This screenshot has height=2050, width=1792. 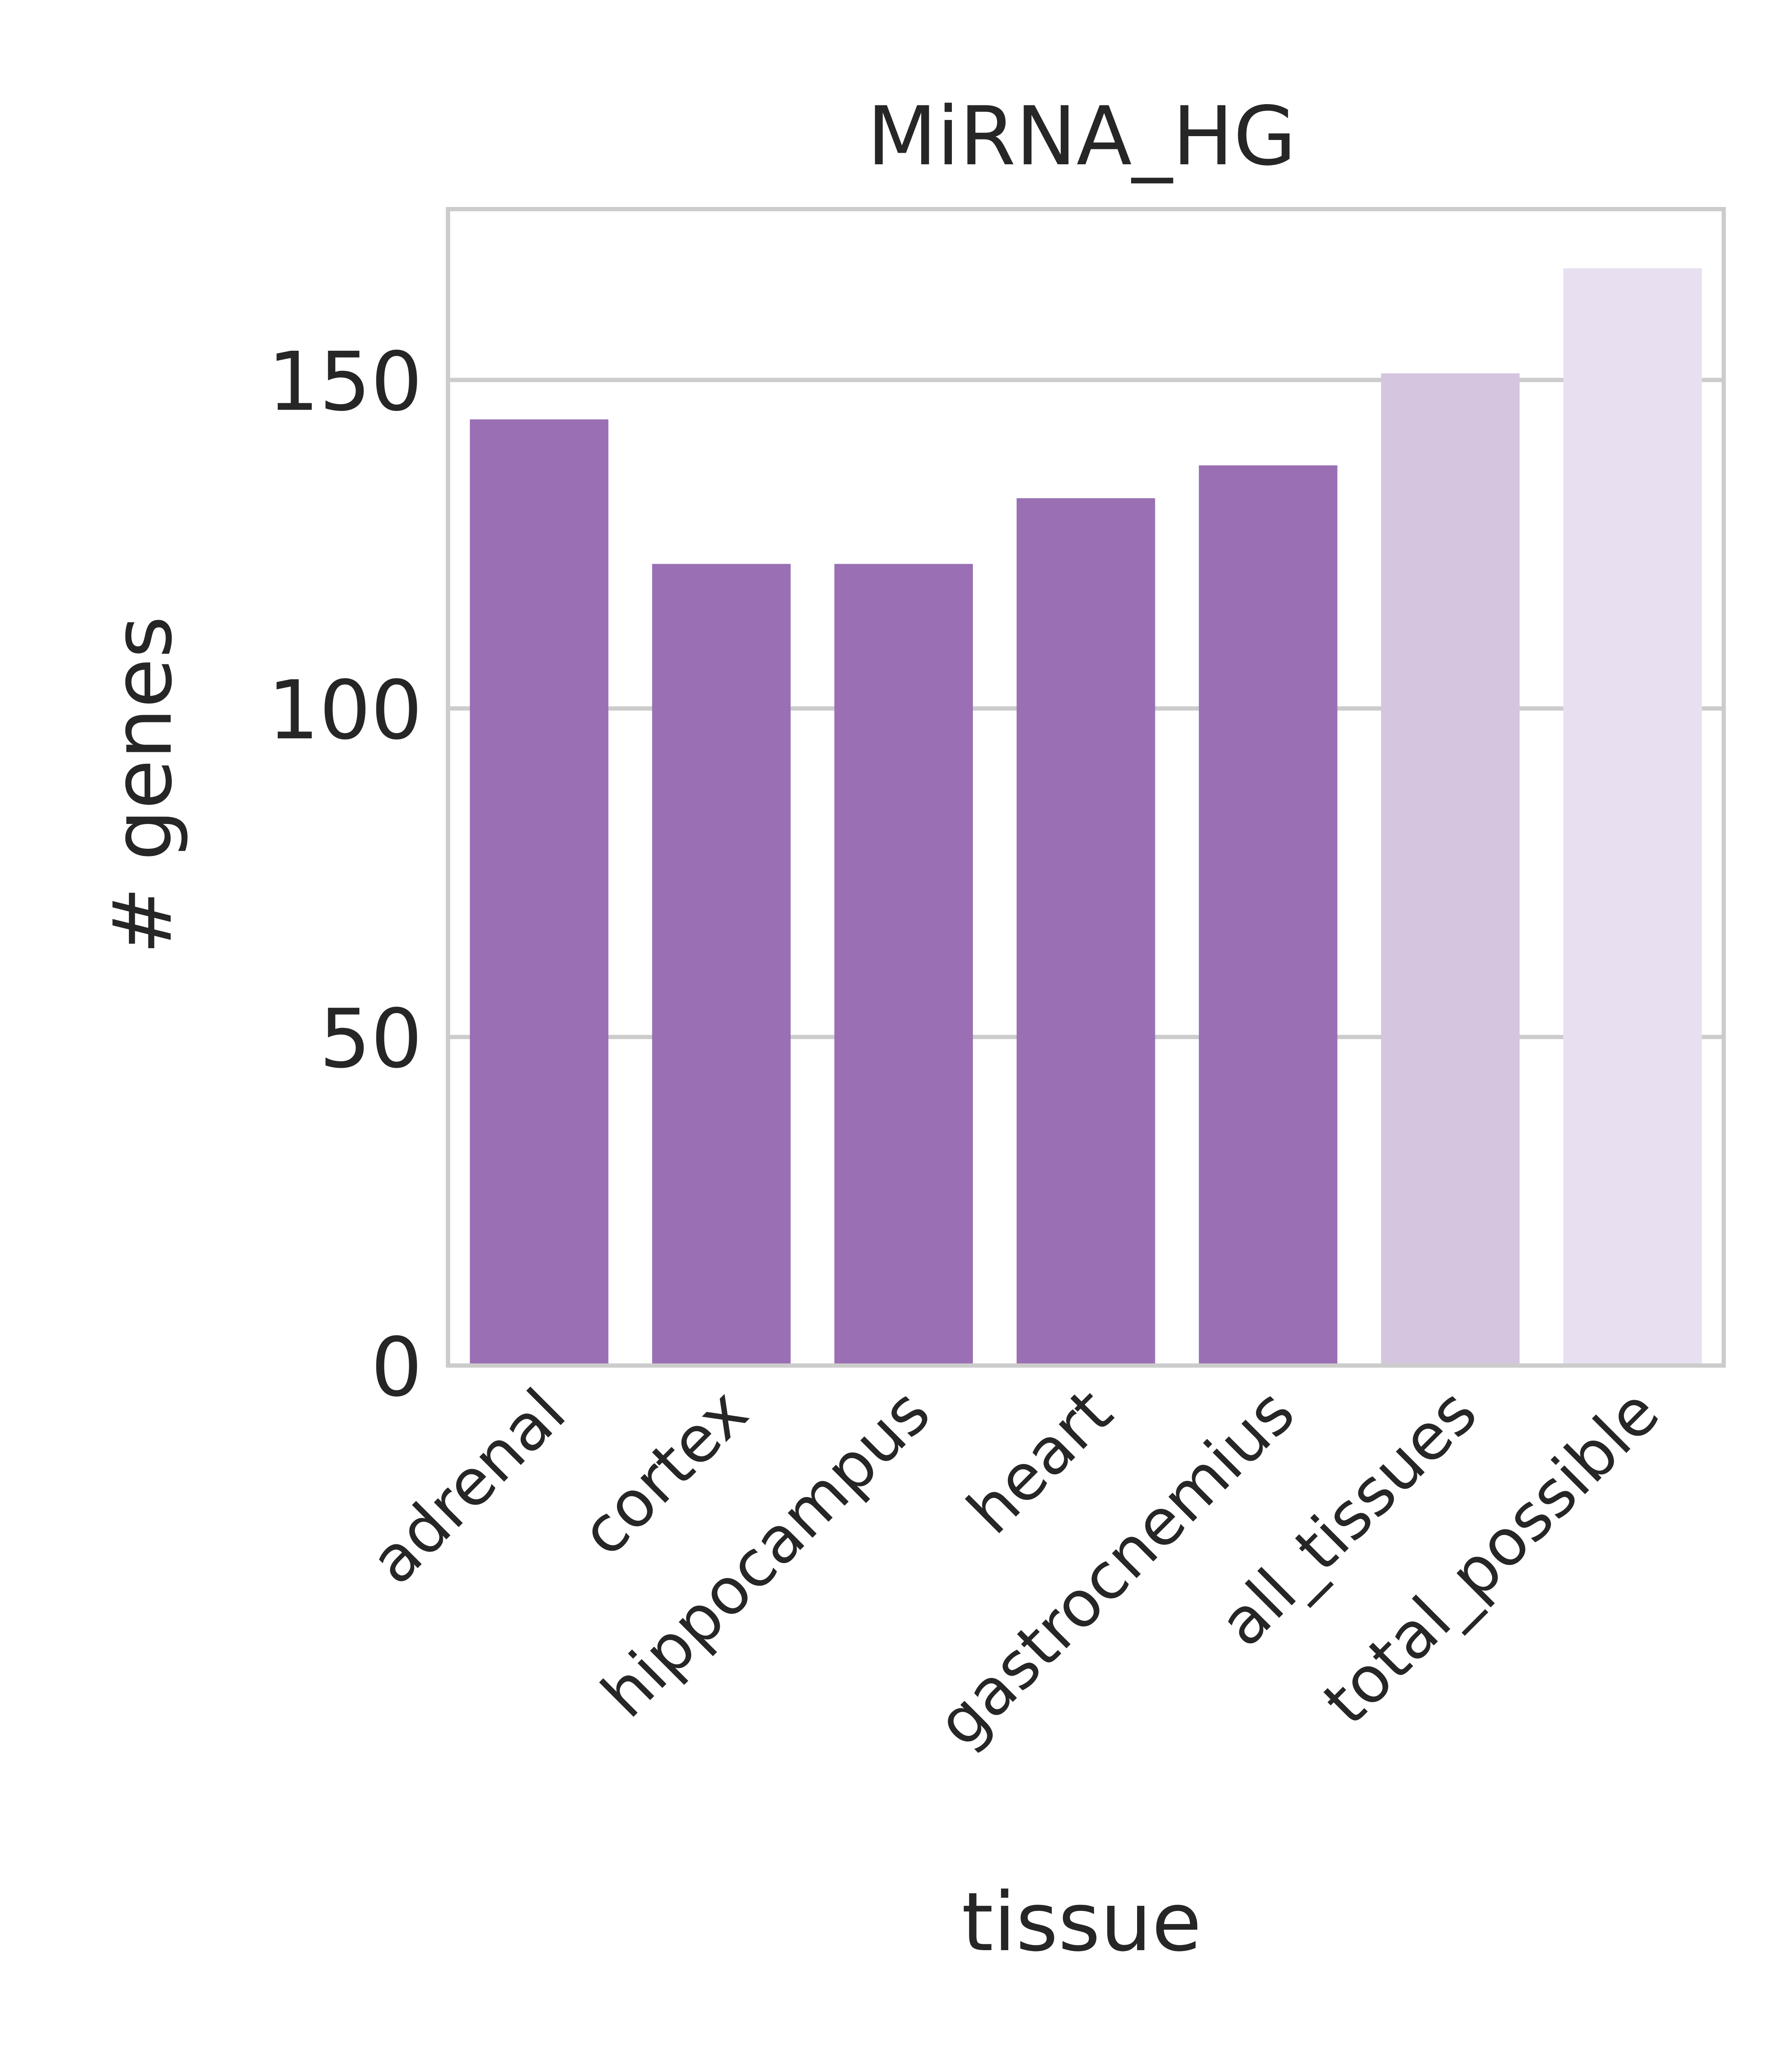 What do you see at coordinates (370, 1039) in the screenshot?
I see `y-tick-label: 50` at bounding box center [370, 1039].